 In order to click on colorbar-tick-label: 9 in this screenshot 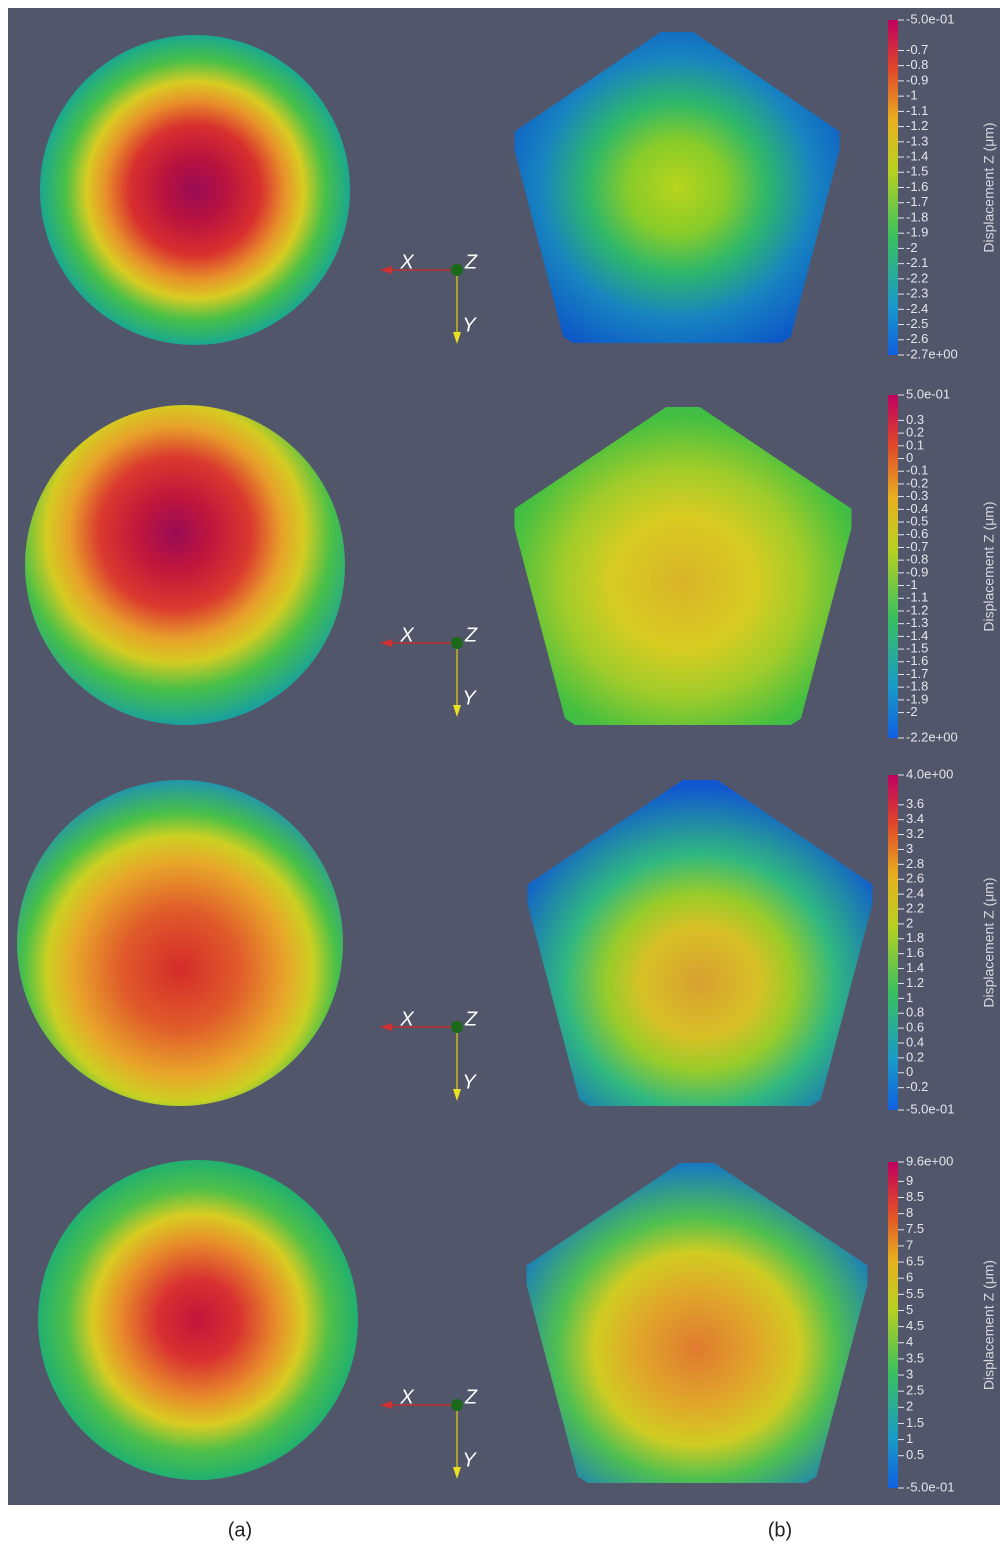, I will do `click(909, 1180)`.